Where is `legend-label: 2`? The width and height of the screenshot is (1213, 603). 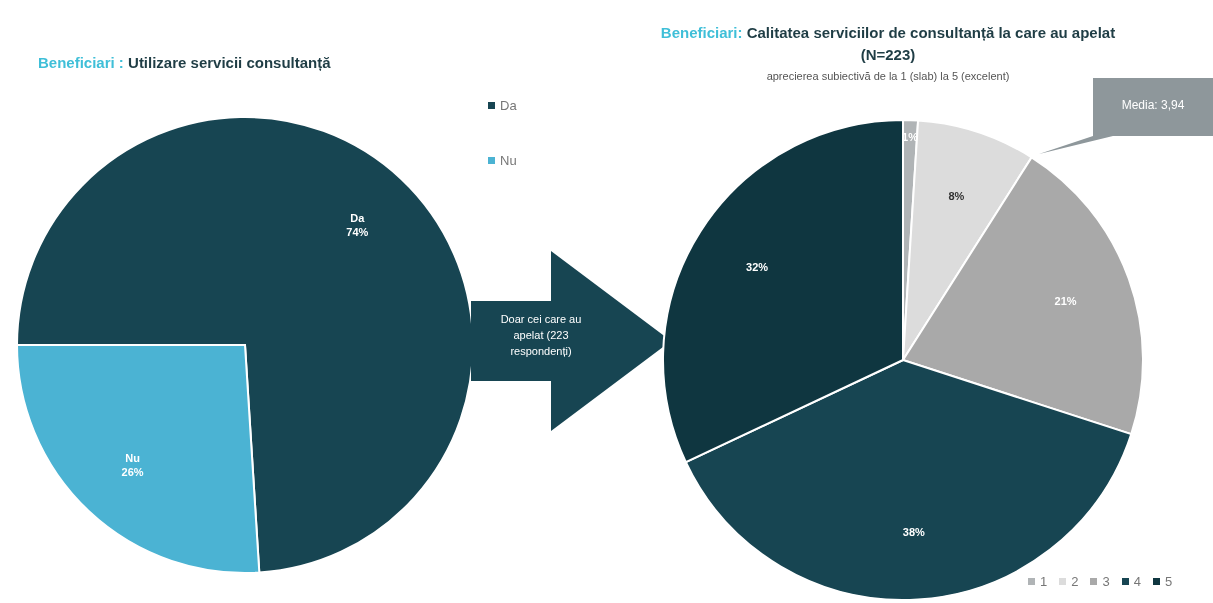 legend-label: 2 is located at coordinates (1074, 581).